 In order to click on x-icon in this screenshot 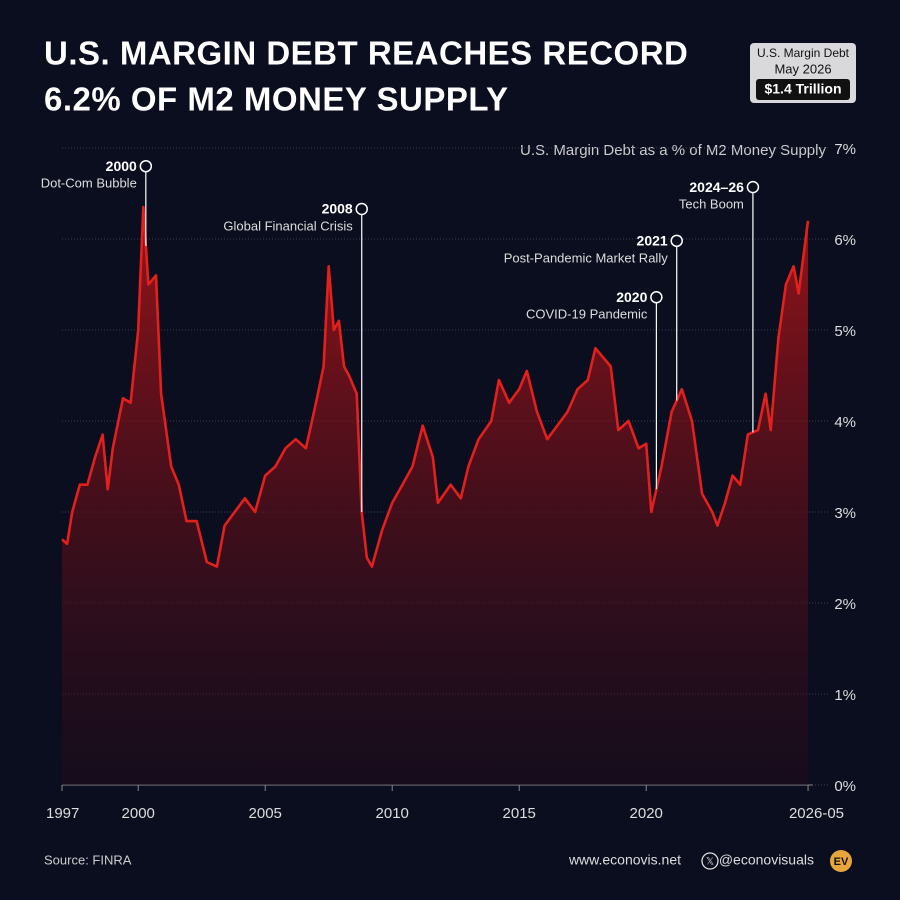, I will do `click(710, 861)`.